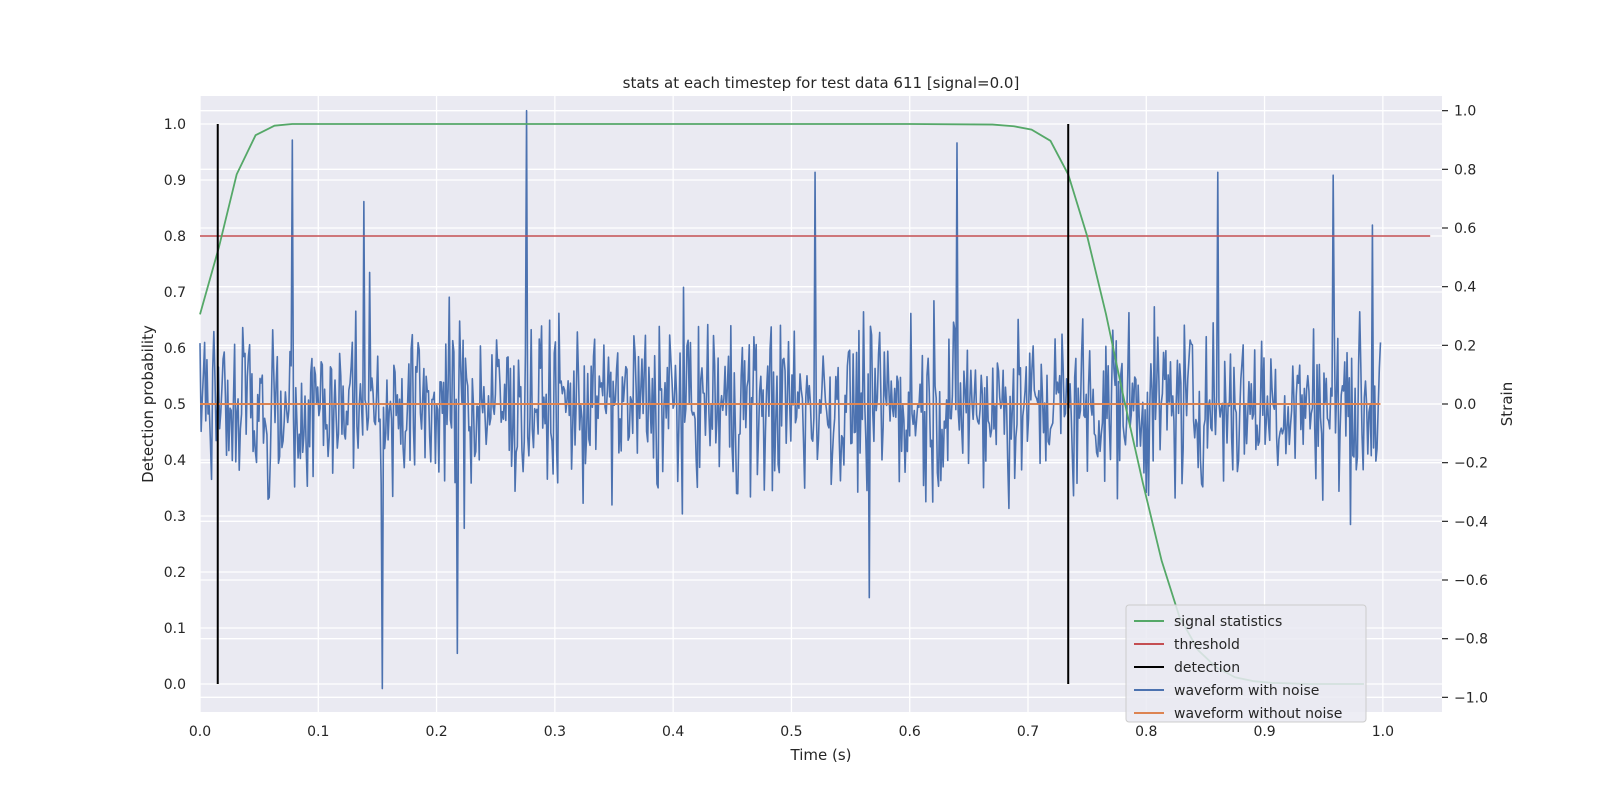 The image size is (1600, 800). I want to click on y2-tick-label: 0.4, so click(1465, 288).